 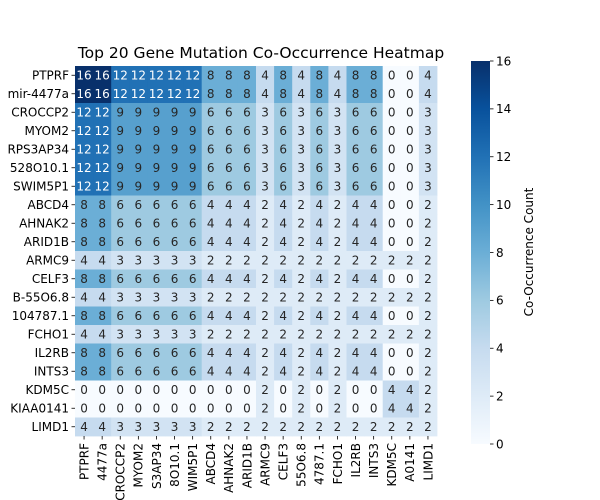 I want to click on cell-value-label: 12, so click(x=83, y=150).